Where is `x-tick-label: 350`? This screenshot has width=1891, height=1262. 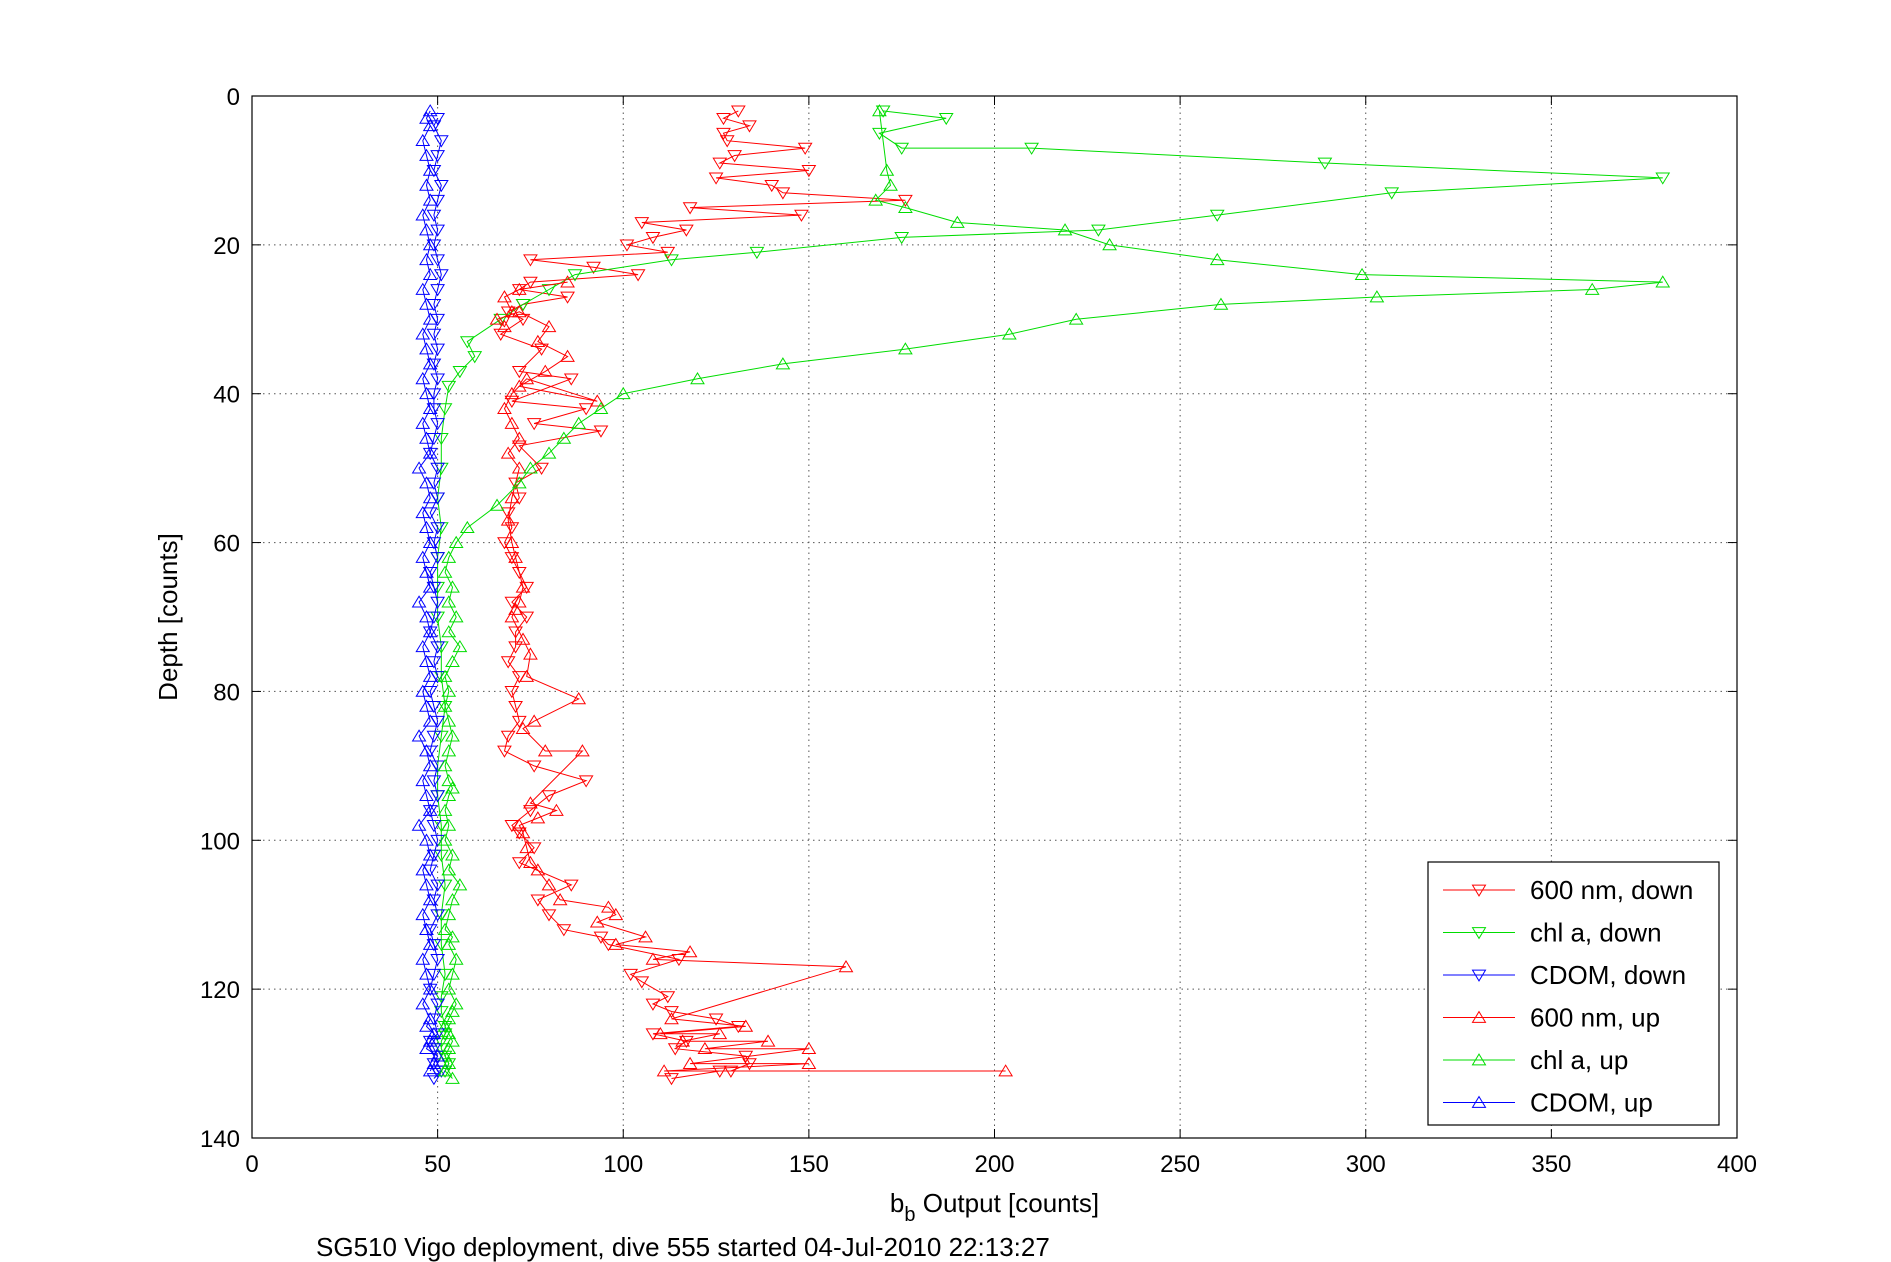
x-tick-label: 350 is located at coordinates (1551, 1164).